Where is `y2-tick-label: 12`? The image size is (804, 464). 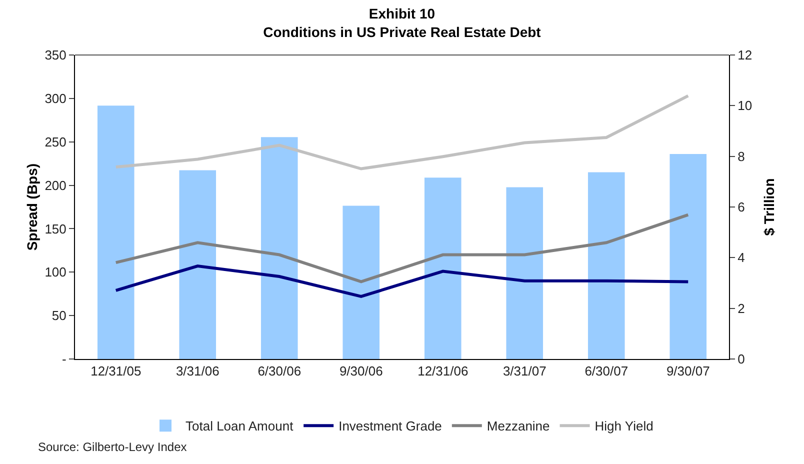
y2-tick-label: 12 is located at coordinates (745, 55).